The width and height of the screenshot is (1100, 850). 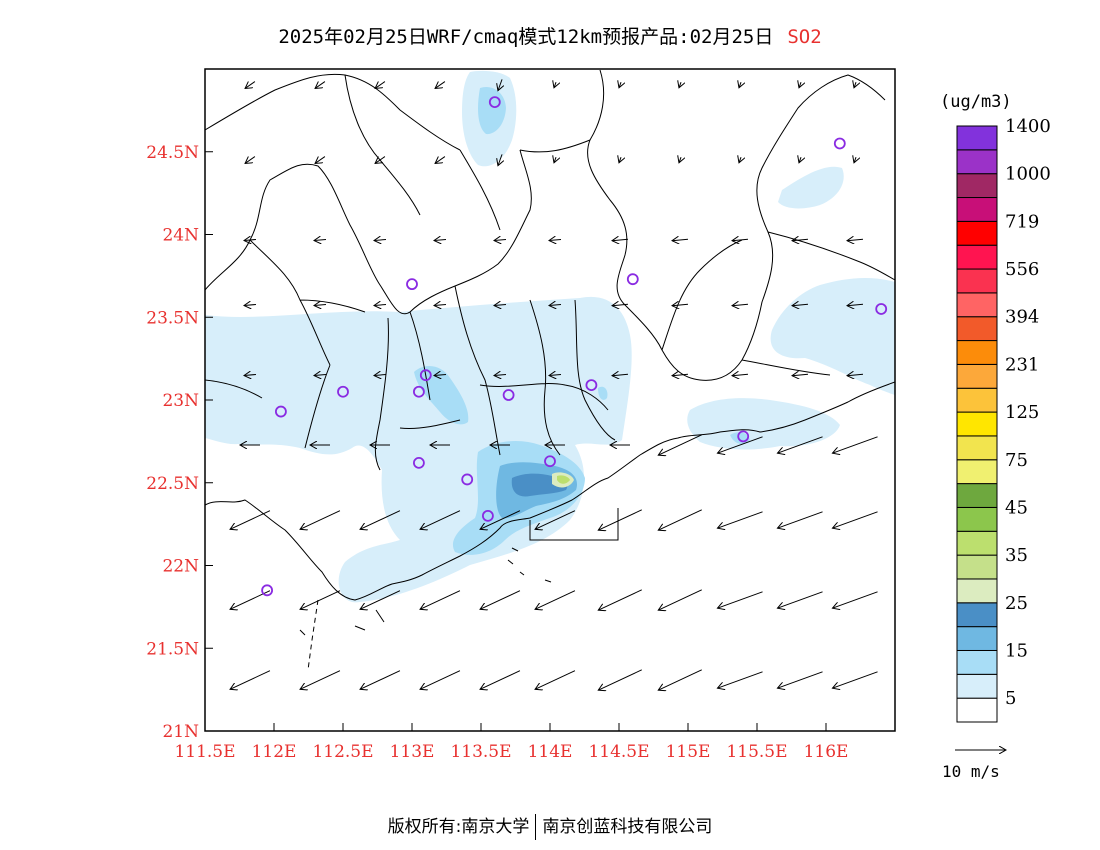 What do you see at coordinates (536, 827) in the screenshot?
I see `footer-separator` at bounding box center [536, 827].